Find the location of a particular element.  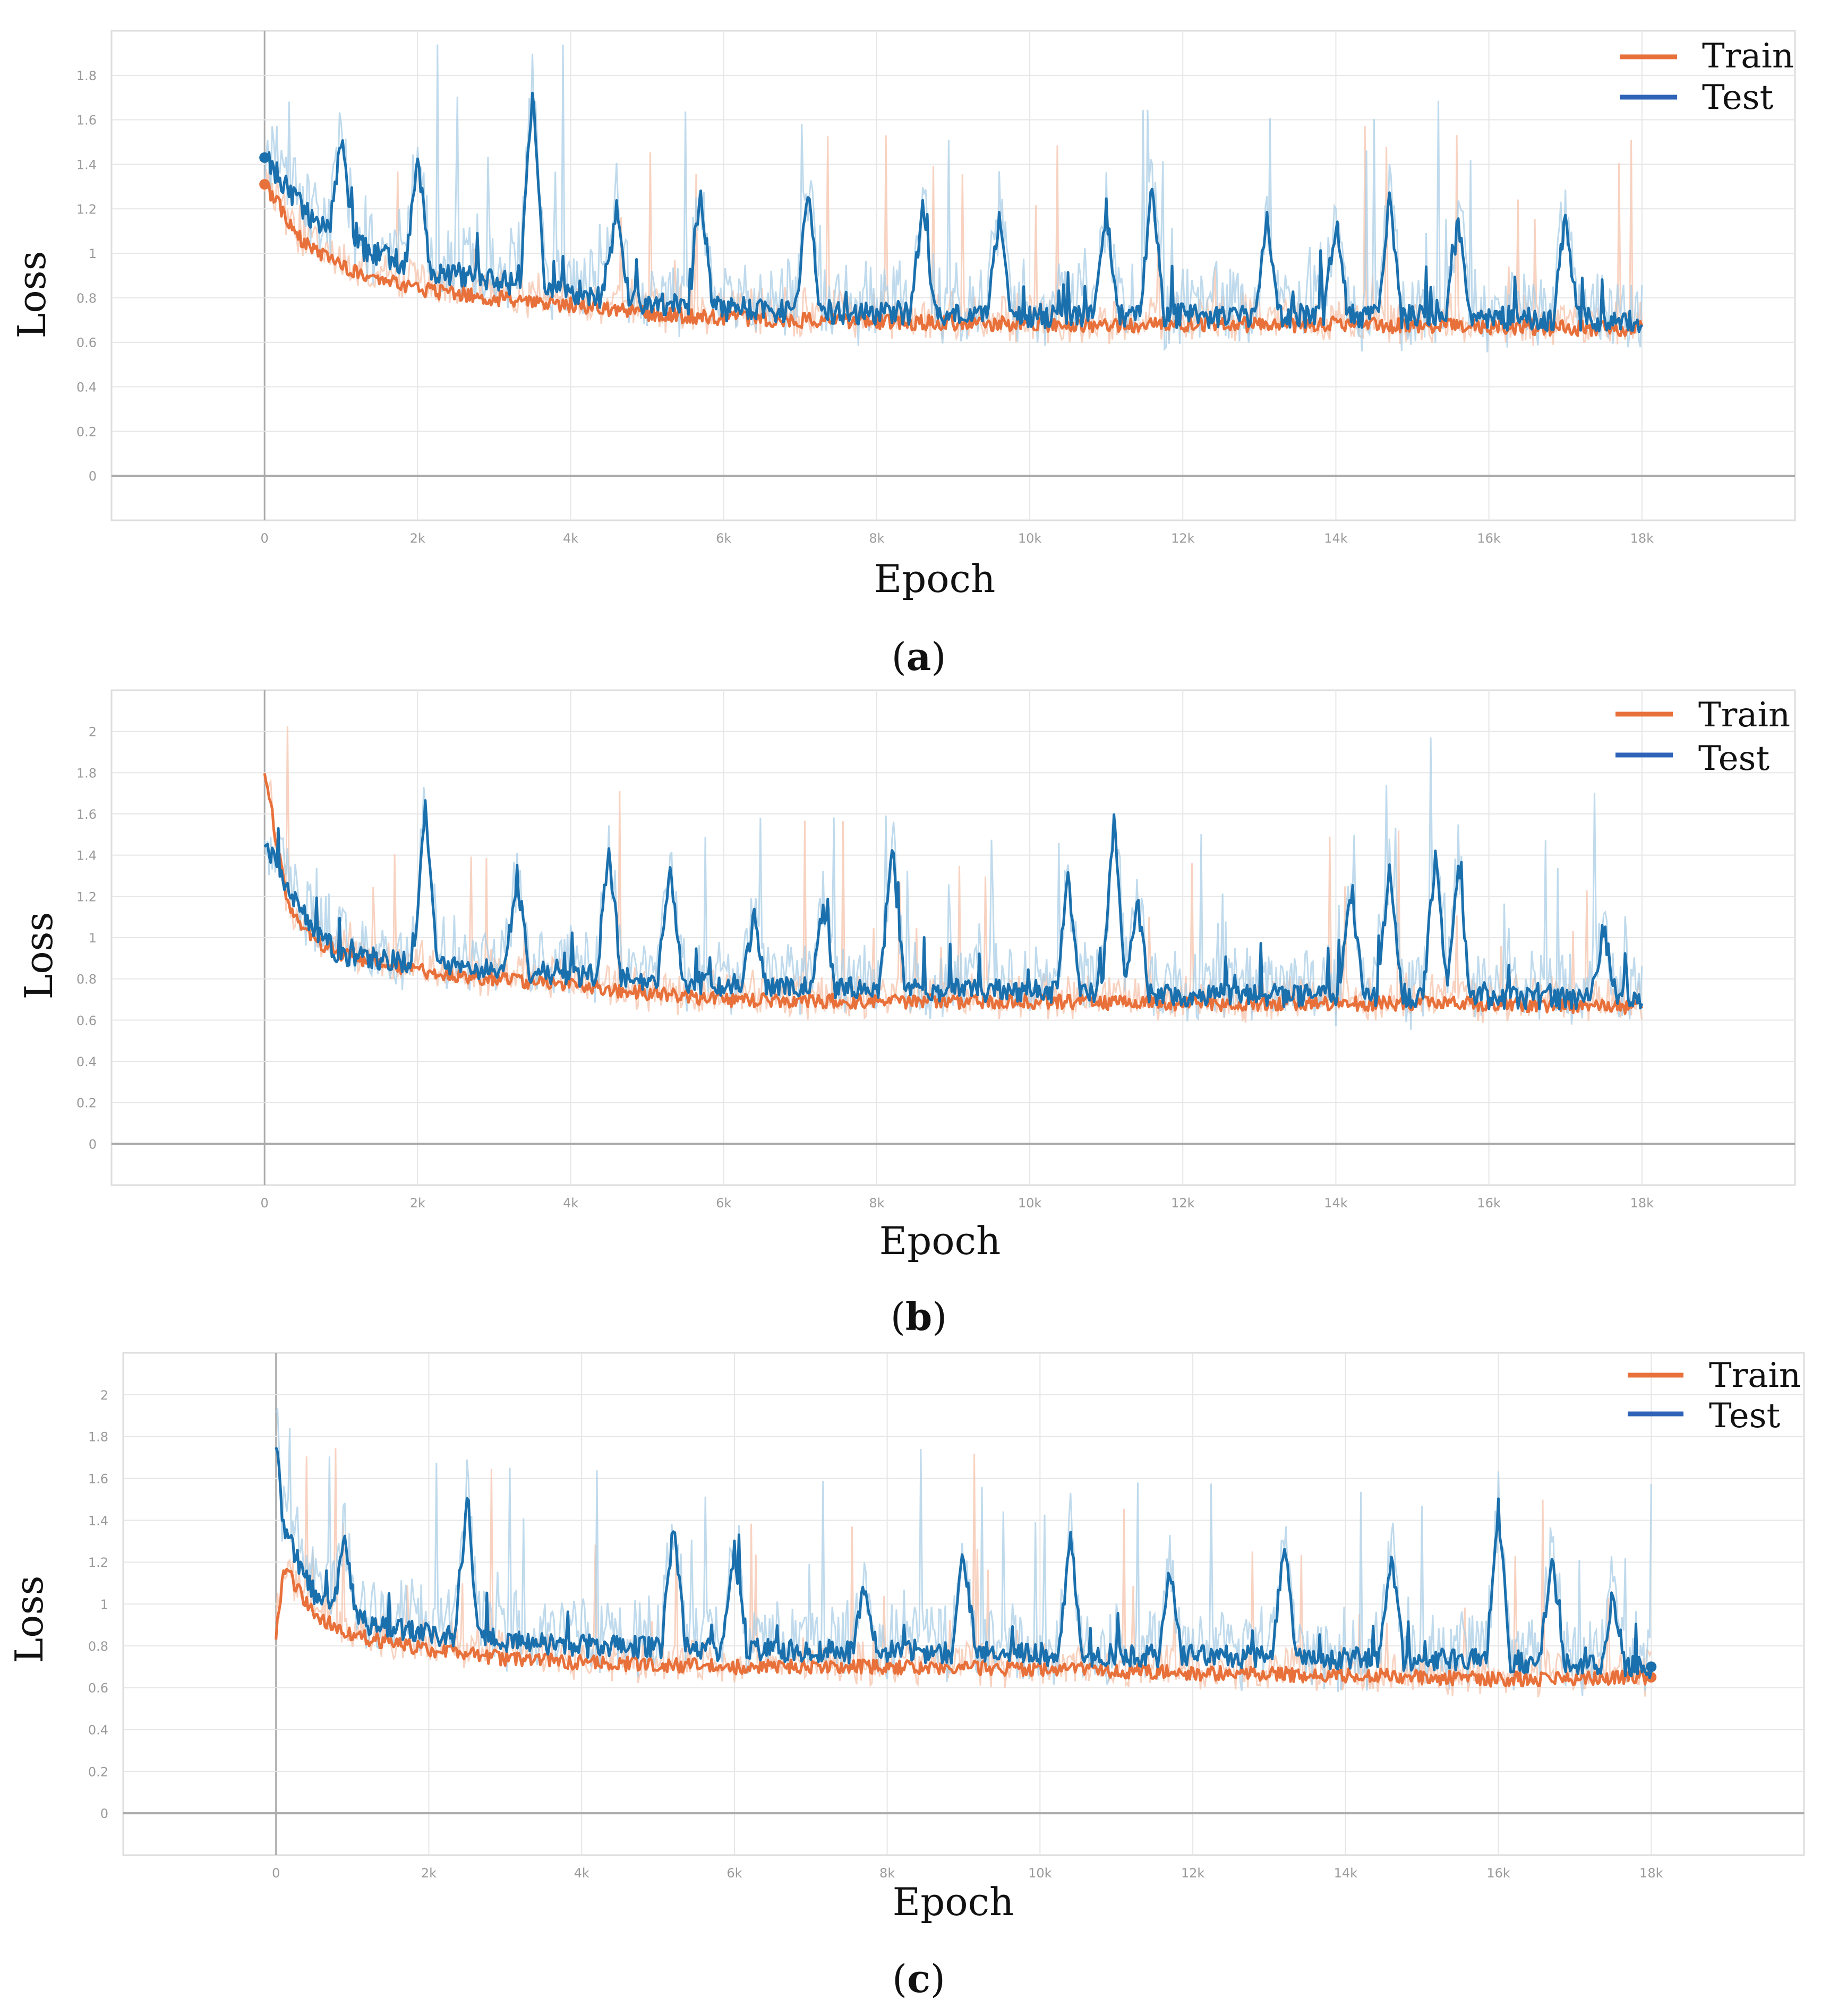

y-tick-label-b: 1.6 is located at coordinates (86, 815).